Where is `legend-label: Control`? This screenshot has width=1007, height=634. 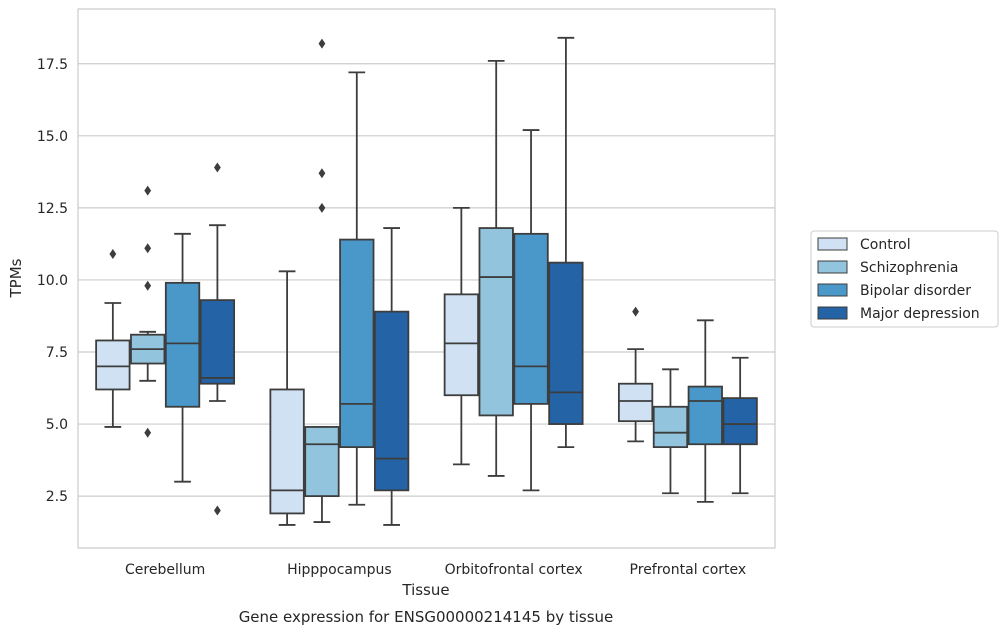 legend-label: Control is located at coordinates (885, 245).